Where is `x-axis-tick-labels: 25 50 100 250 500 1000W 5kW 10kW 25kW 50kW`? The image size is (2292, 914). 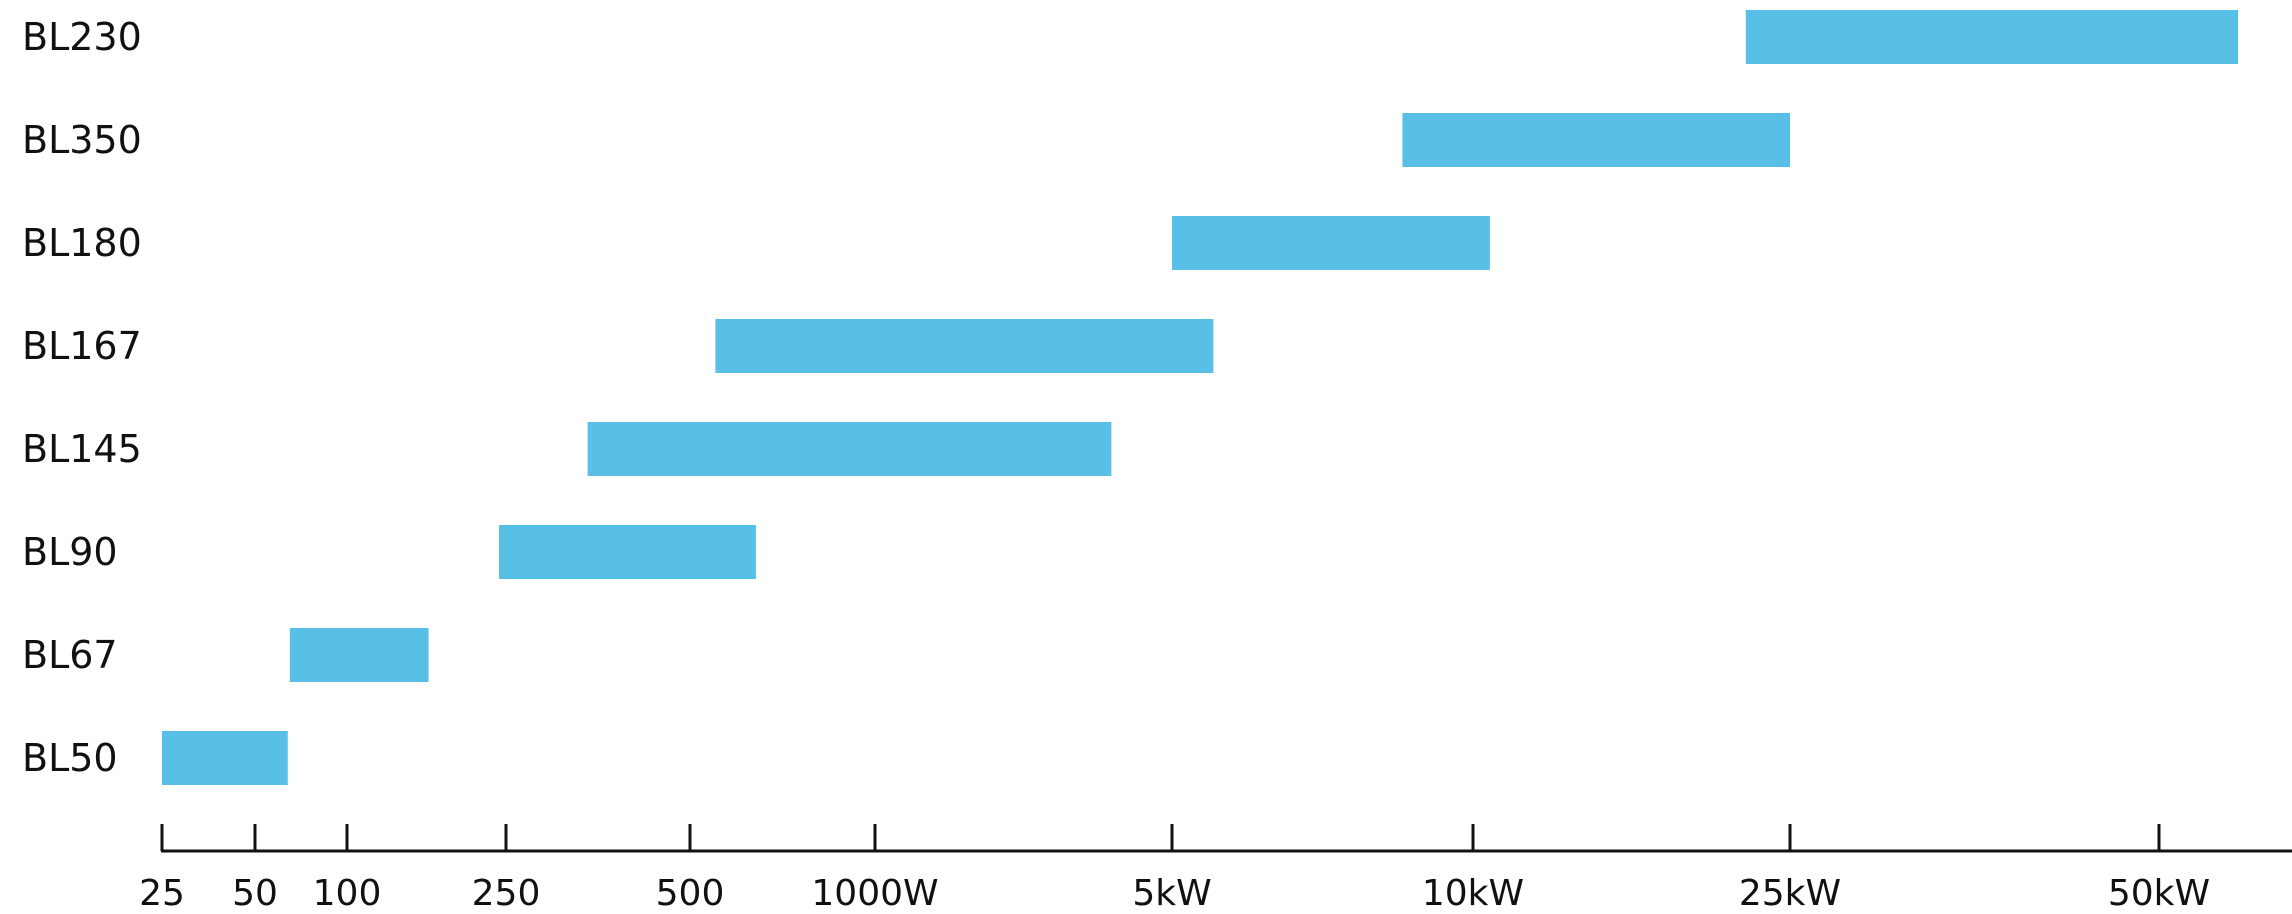 x-axis-tick-labels: 25 50 100 250 500 1000W 5kW 10kW 25kW 50kW is located at coordinates (1174, 893).